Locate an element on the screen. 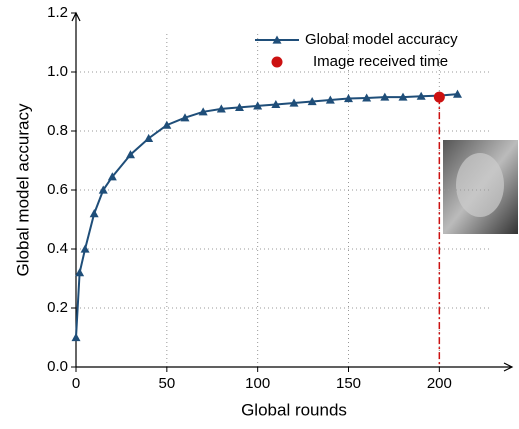  x-axis-label: Global rounds is located at coordinates (294, 409).